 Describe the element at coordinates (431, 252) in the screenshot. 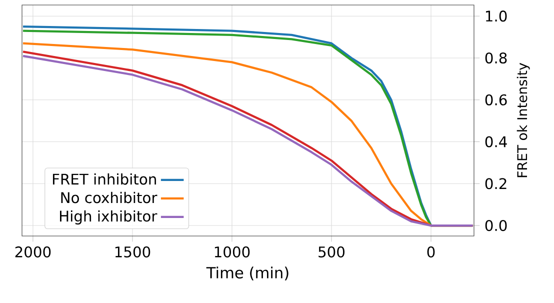

I see `x-tick-label: 0` at that location.